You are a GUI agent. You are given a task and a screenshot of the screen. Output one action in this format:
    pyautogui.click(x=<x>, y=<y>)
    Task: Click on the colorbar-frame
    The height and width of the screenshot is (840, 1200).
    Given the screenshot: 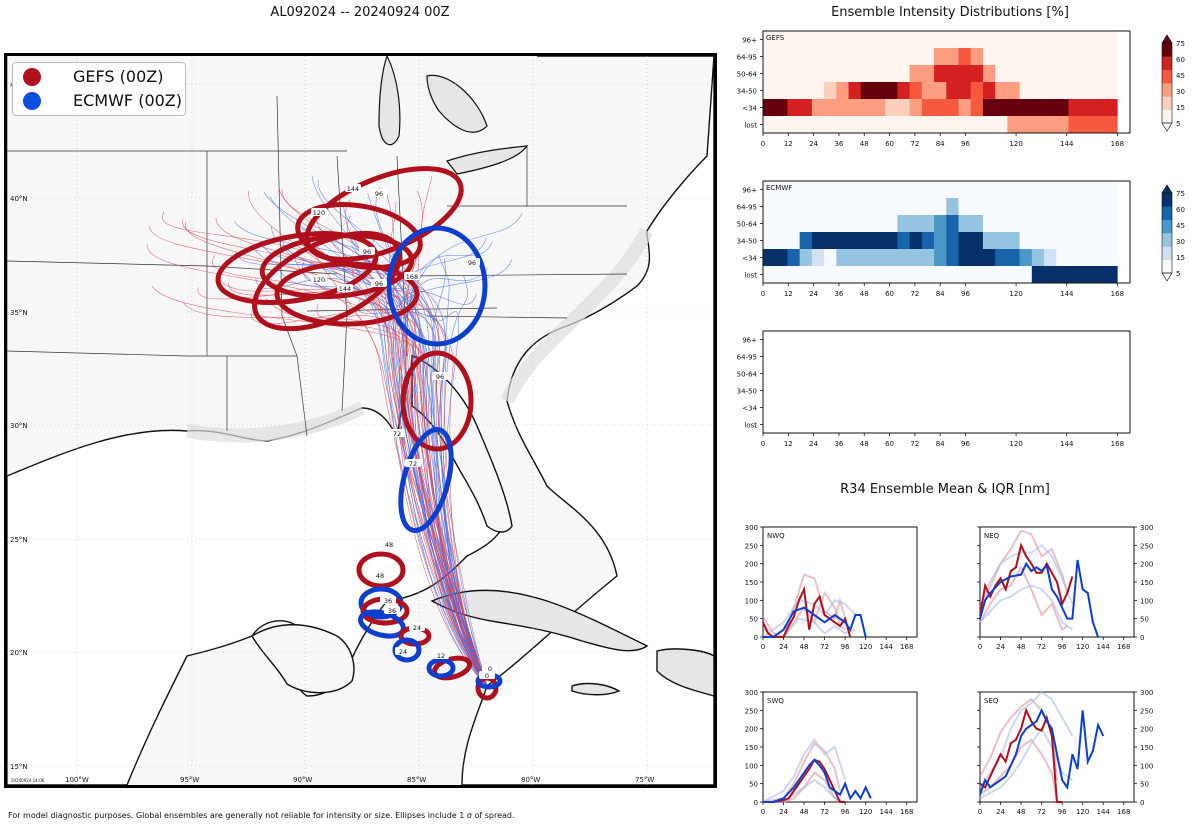 What is the action you would take?
    pyautogui.click(x=1167, y=233)
    